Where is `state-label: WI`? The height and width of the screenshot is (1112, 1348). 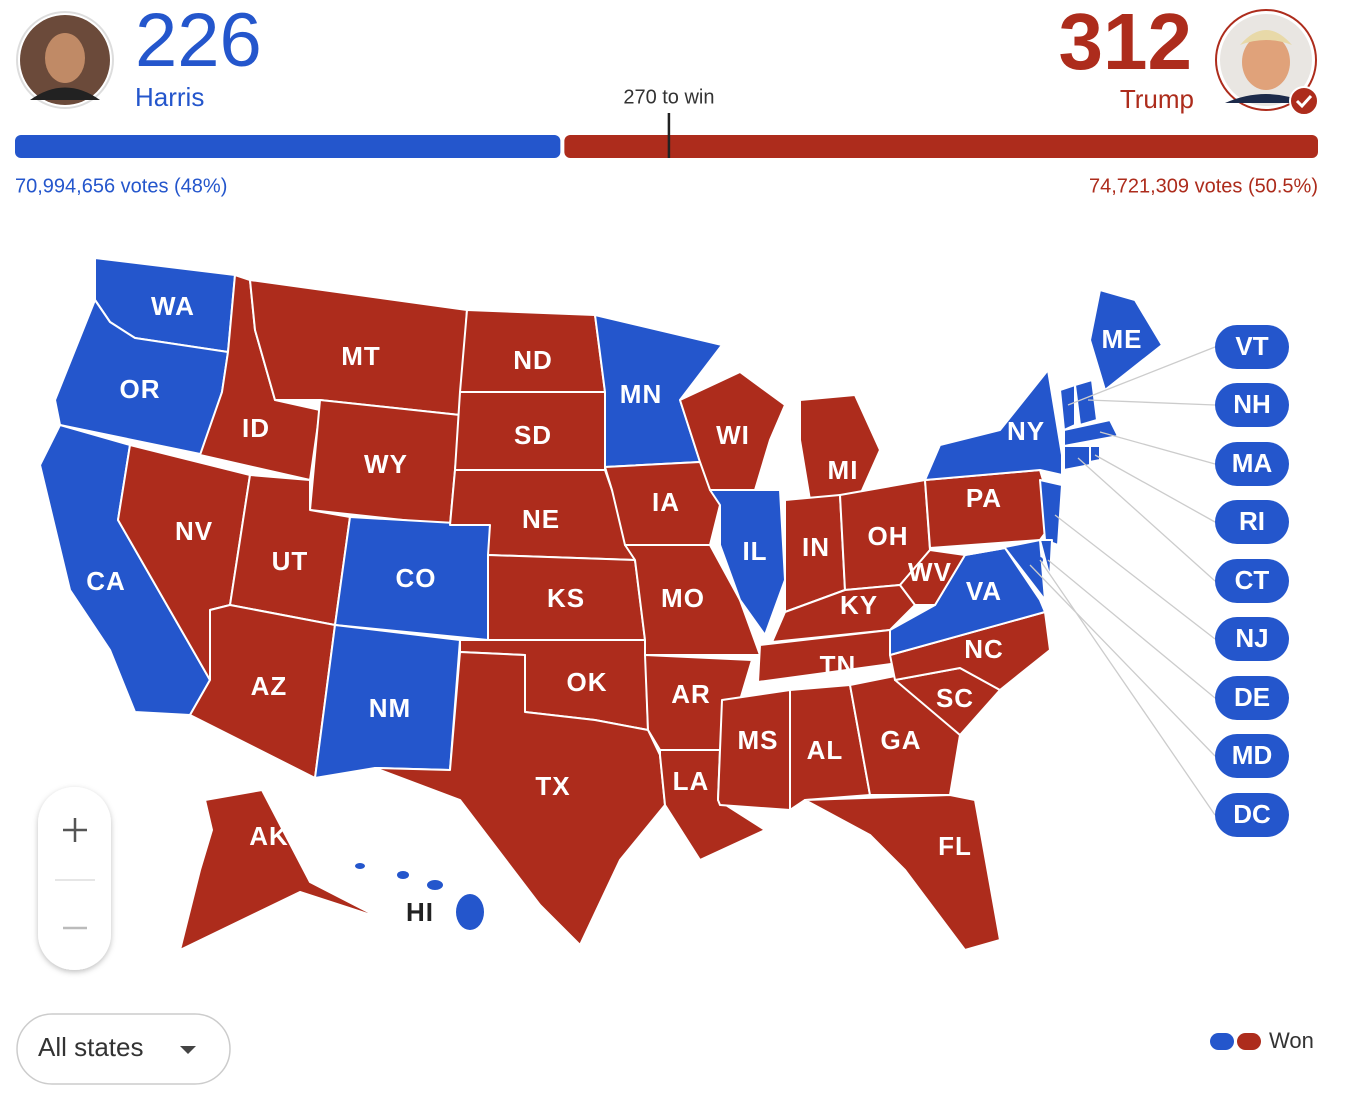 state-label: WI is located at coordinates (733, 435).